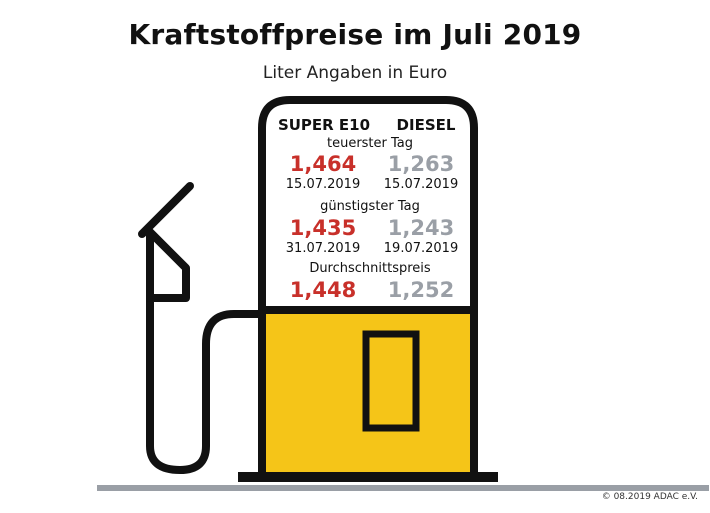  I want to click on section-label-most-expensive: teuerster Tag, so click(370, 143).